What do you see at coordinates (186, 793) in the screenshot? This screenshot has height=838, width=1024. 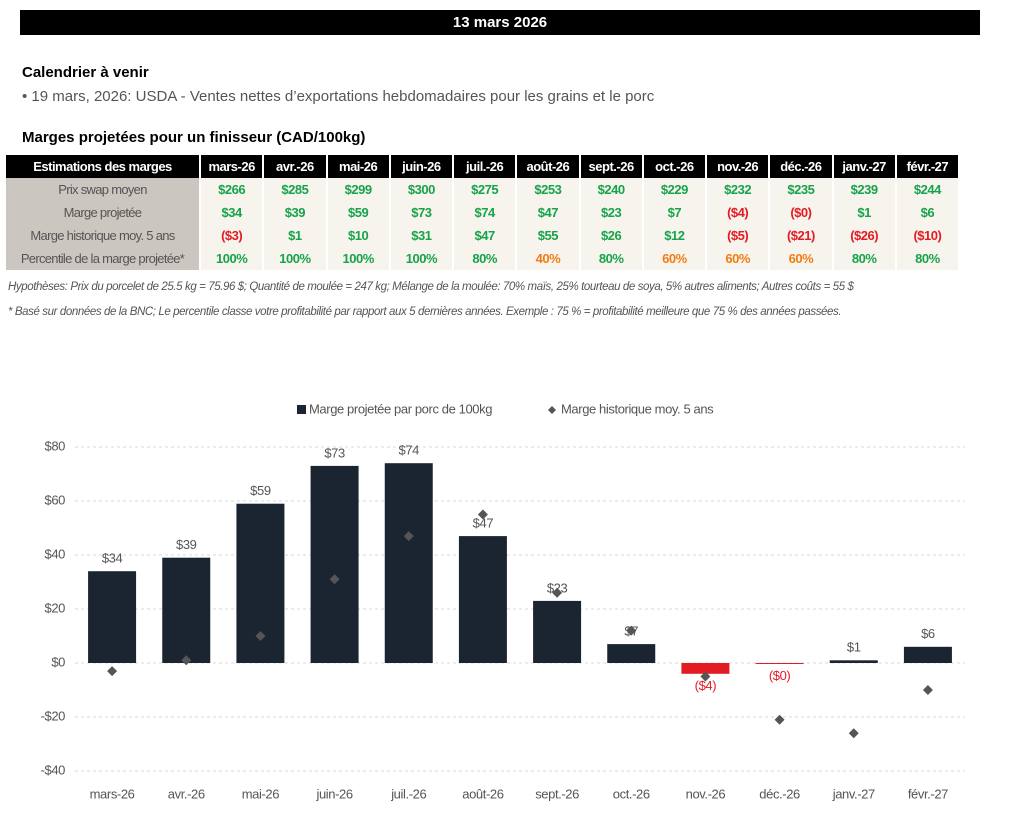 I see `x-tick-label: avr.-26` at bounding box center [186, 793].